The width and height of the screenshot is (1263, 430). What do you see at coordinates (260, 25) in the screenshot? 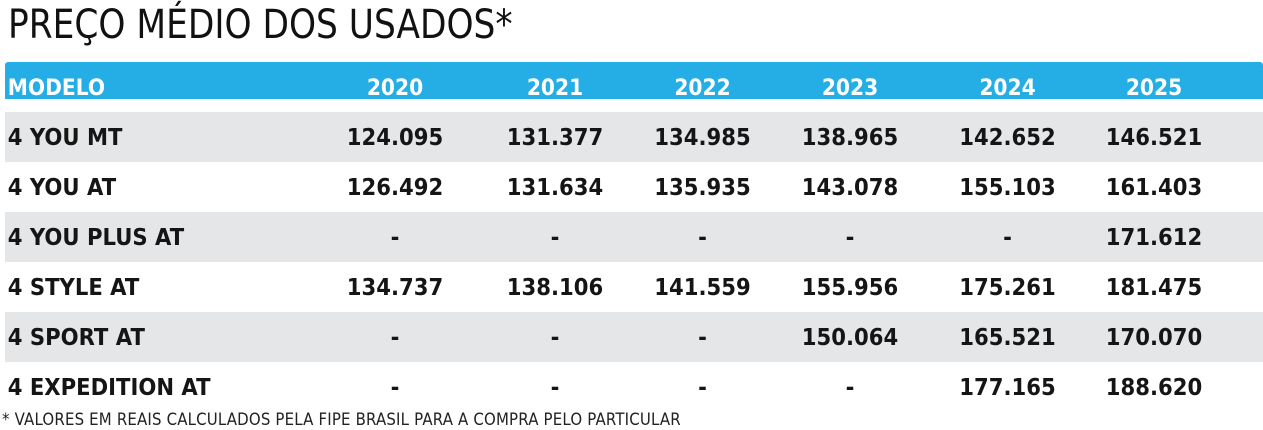
I see `page-title: PREÇO MÉDIO DOS USADOS*` at bounding box center [260, 25].